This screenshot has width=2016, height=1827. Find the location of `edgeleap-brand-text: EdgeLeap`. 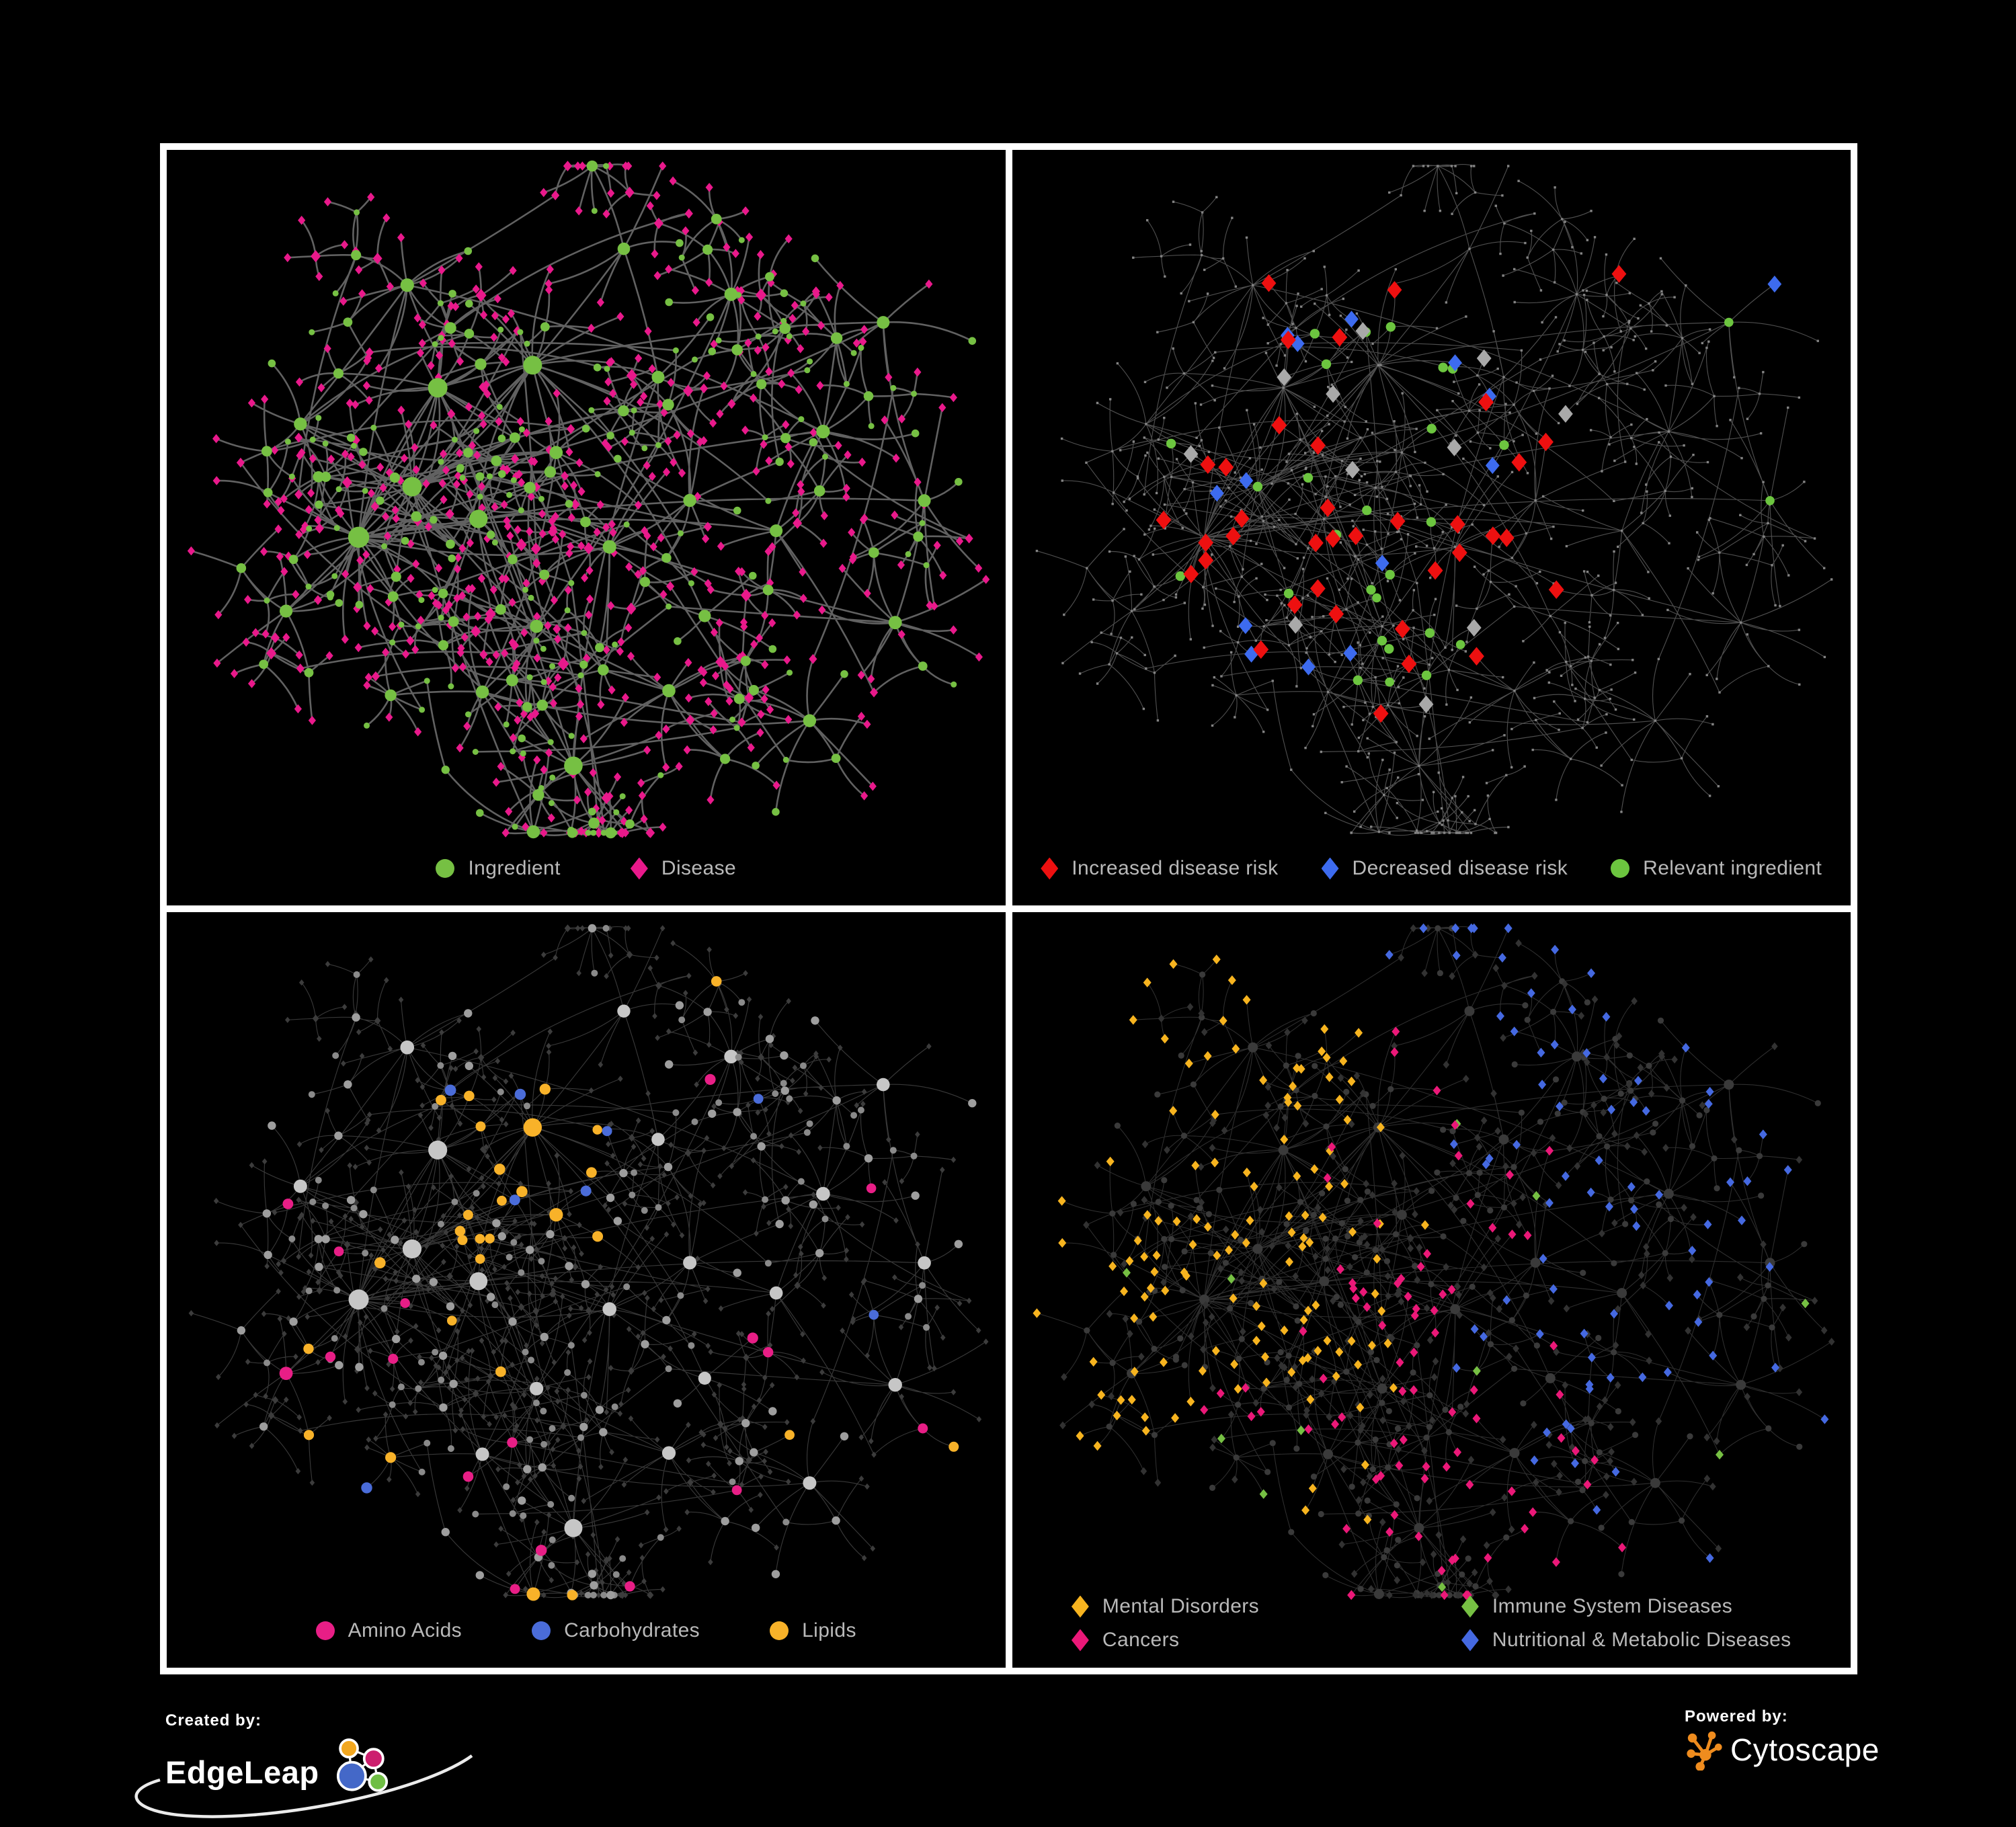

edgeleap-brand-text: EdgeLeap is located at coordinates (242, 1772).